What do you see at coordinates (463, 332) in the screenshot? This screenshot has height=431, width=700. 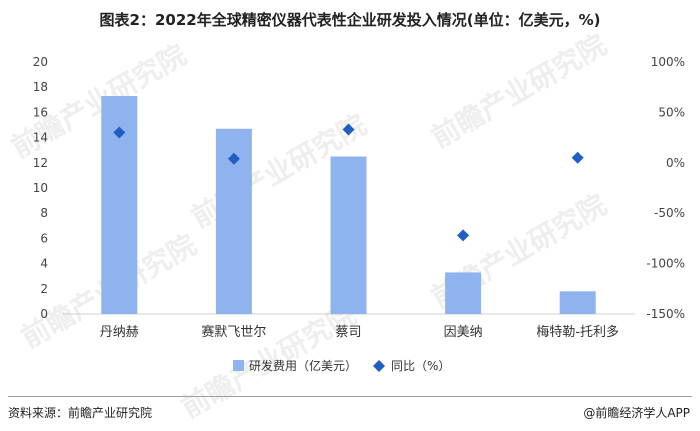 I see `x-tick-label: 因美纳` at bounding box center [463, 332].